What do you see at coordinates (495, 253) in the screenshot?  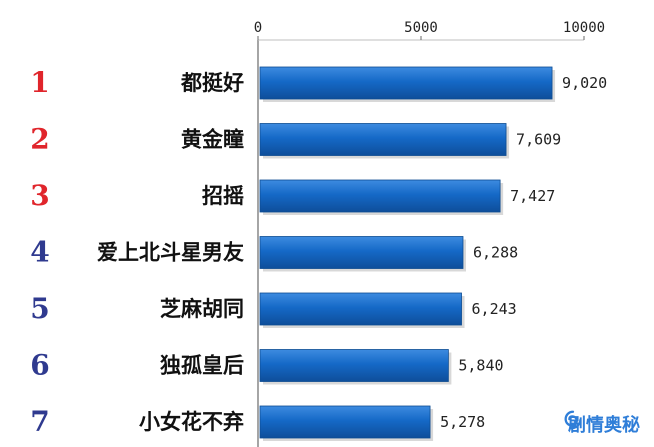 I see `data-label: 6,288` at bounding box center [495, 253].